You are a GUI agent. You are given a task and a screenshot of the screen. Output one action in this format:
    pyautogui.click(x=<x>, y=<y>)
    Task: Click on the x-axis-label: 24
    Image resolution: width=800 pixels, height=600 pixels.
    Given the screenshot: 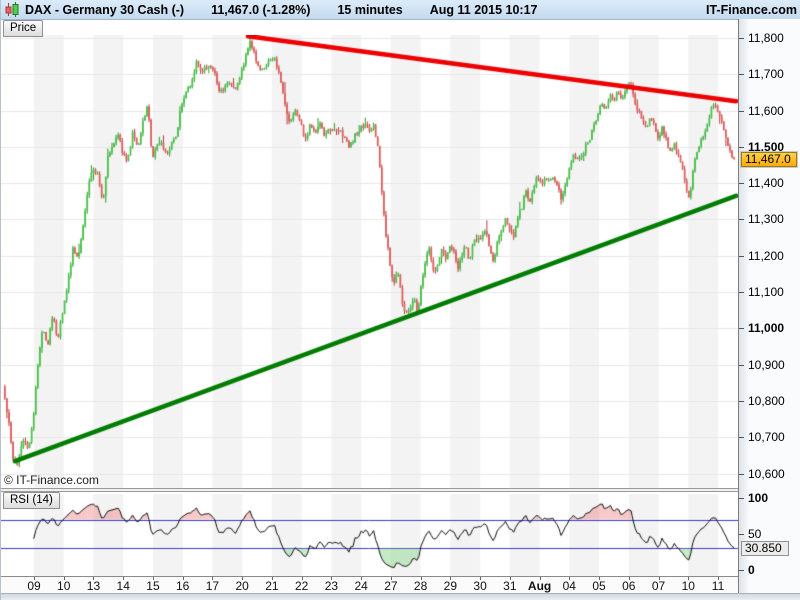 What is the action you would take?
    pyautogui.click(x=361, y=586)
    